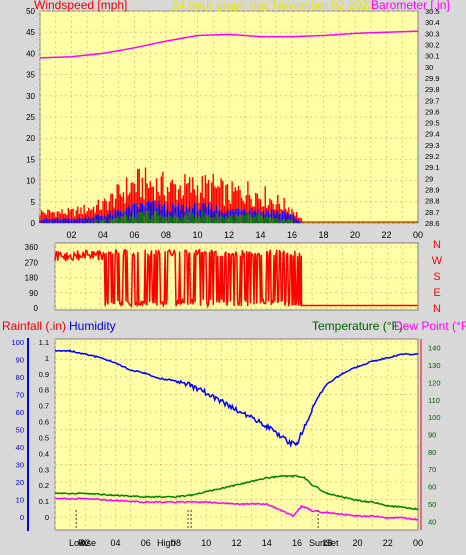 This screenshot has height=555, width=466. Describe the element at coordinates (434, 417) in the screenshot. I see `temperature-tick-label: 100` at that location.